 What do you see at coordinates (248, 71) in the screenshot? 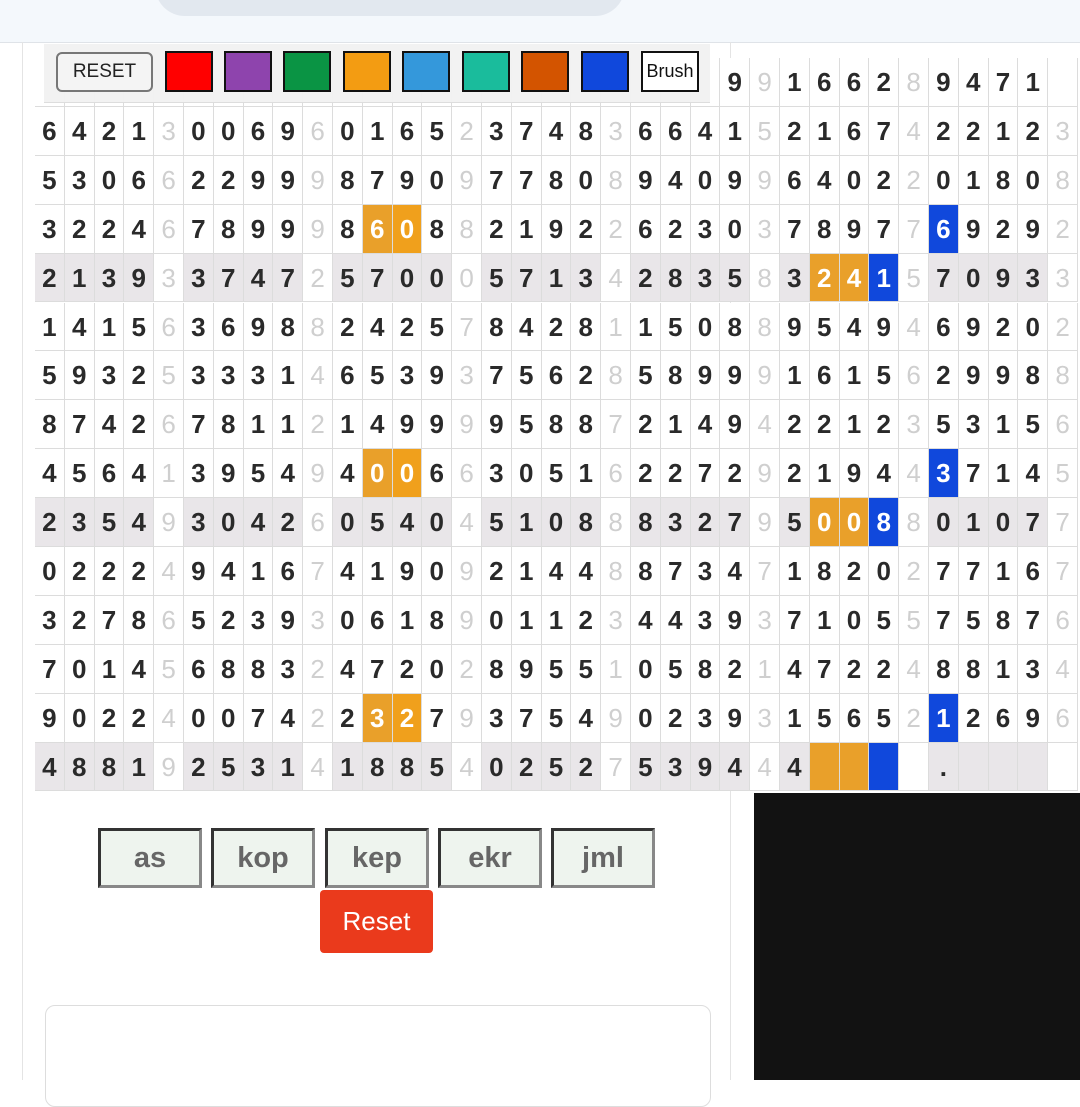
I see `color-swatch-purple` at bounding box center [248, 71].